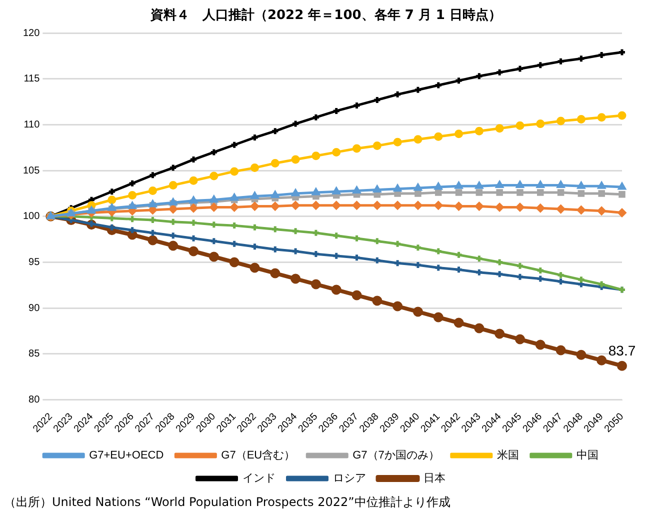  Describe the element at coordinates (32, 79) in the screenshot. I see `y-tick-label: 115` at that location.